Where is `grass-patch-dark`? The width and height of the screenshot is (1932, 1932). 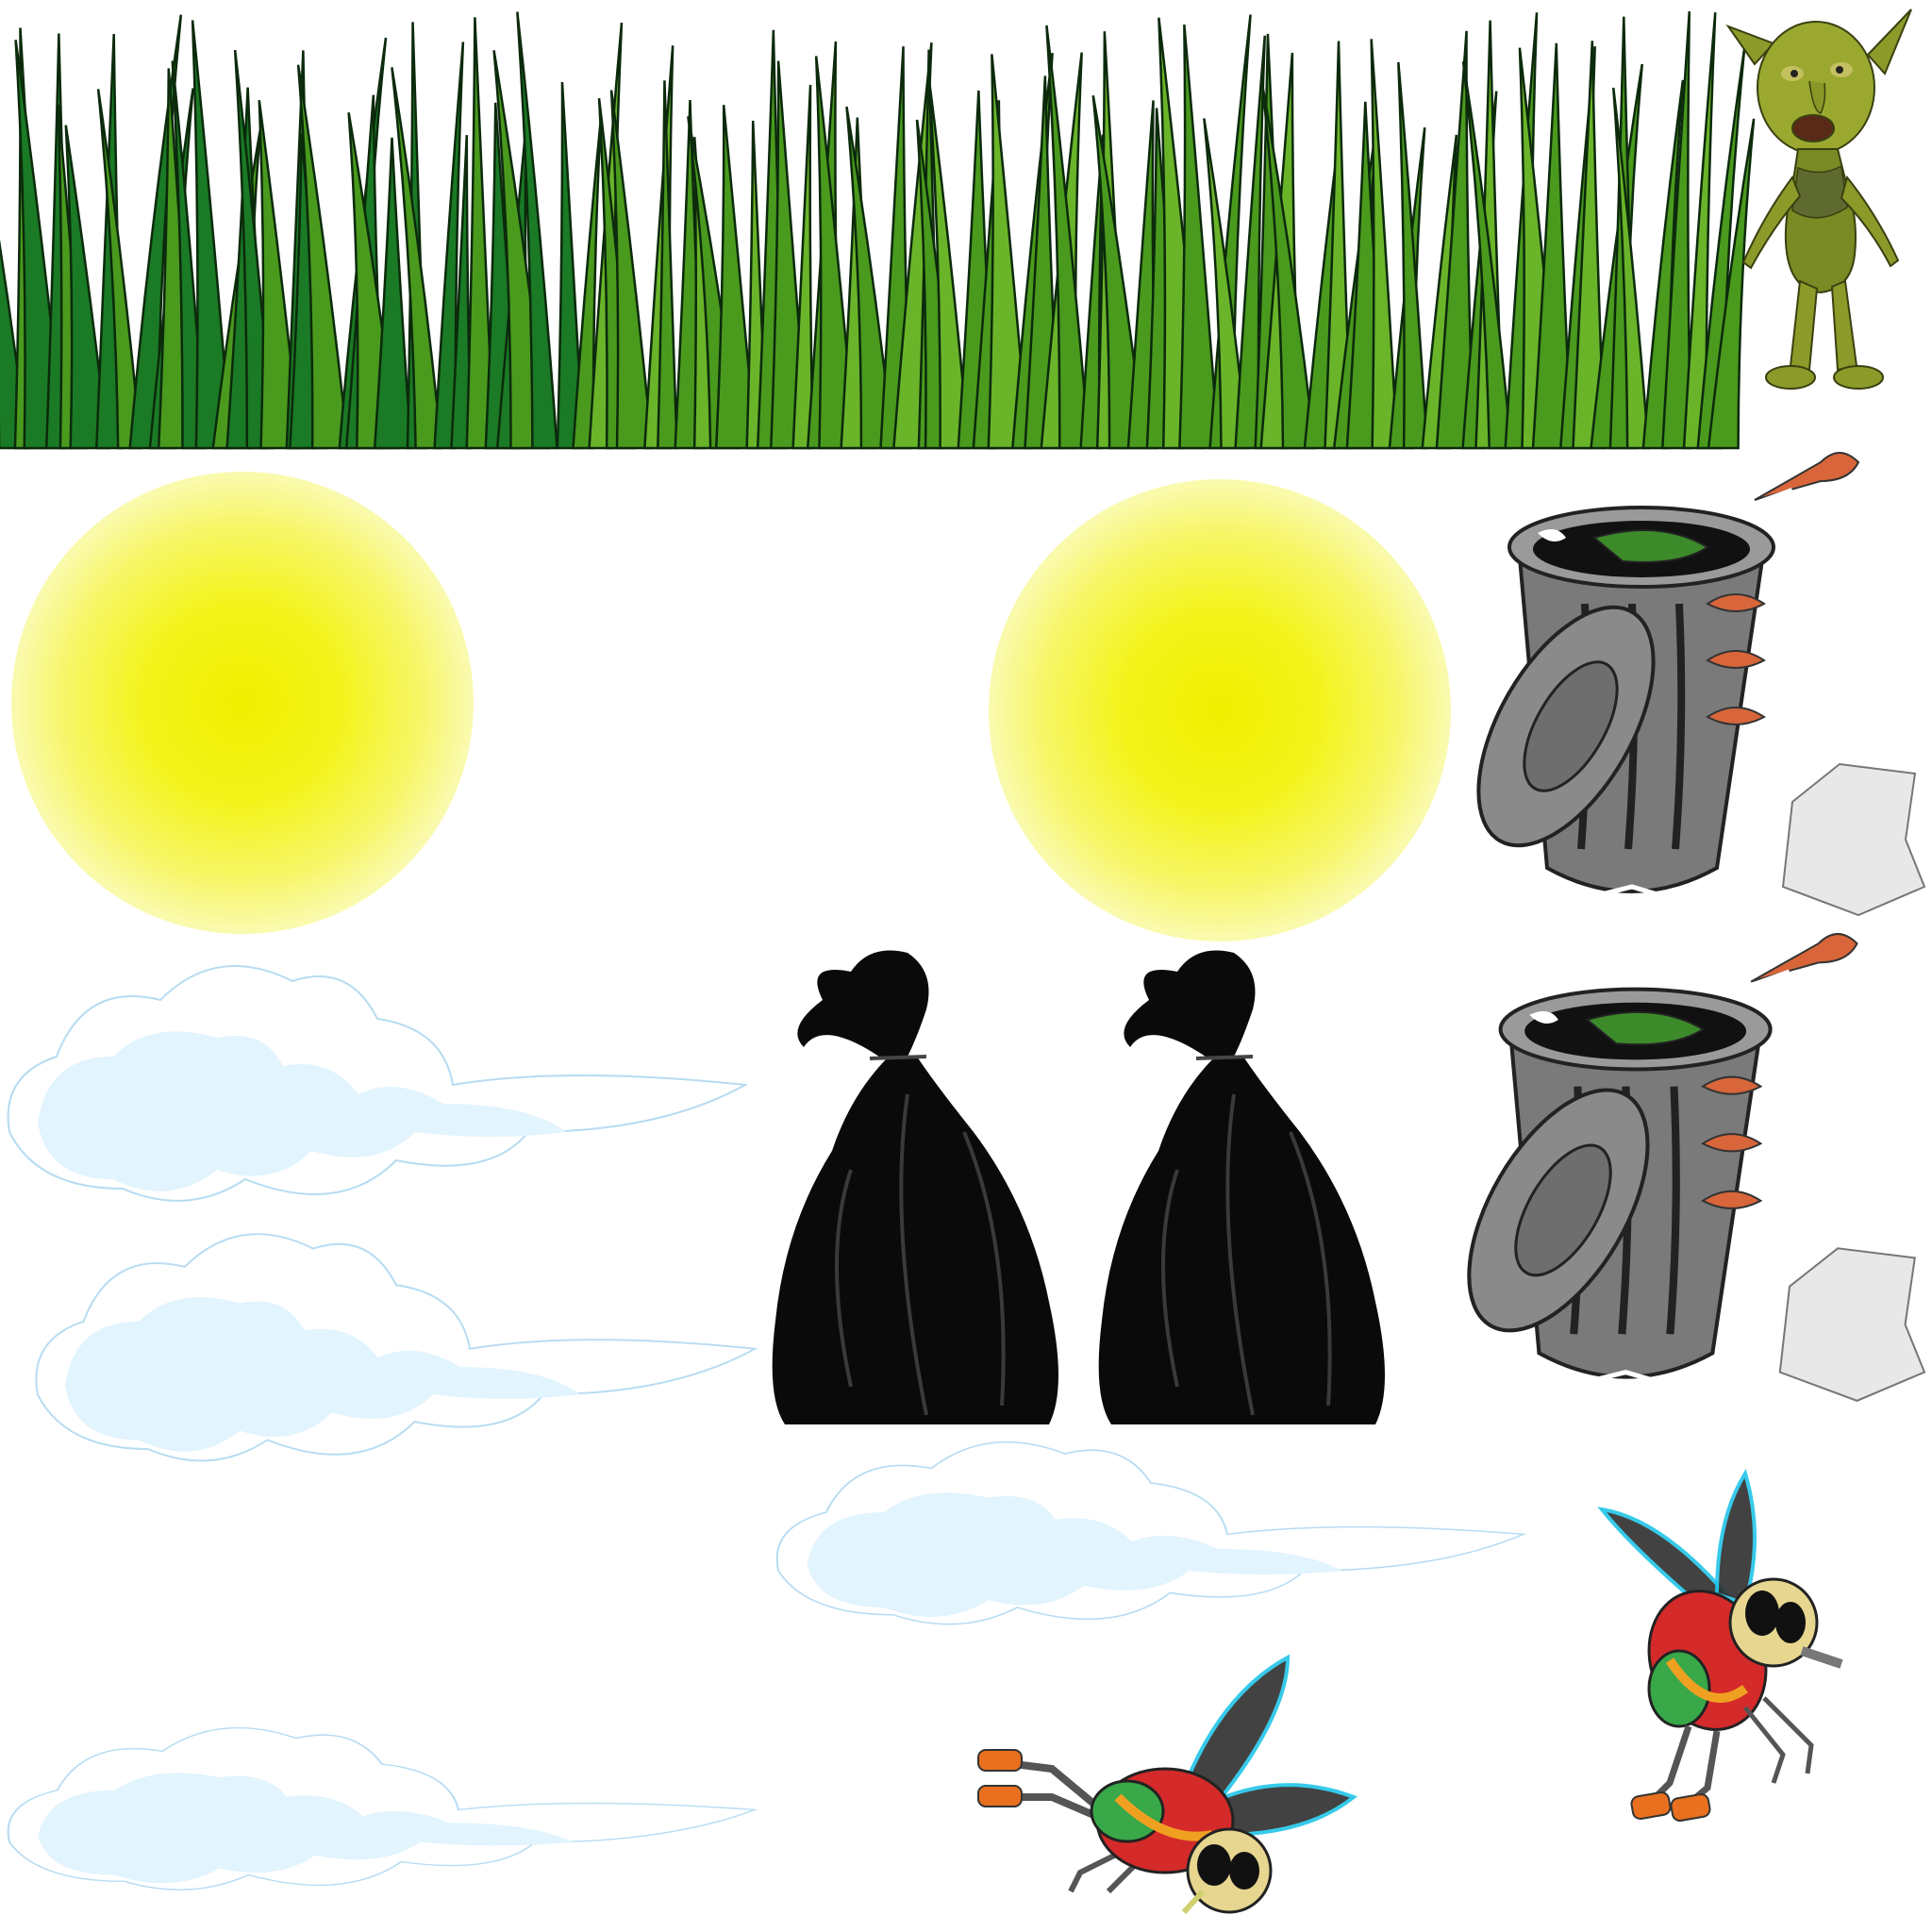 grass-patch-dark is located at coordinates (293, 225).